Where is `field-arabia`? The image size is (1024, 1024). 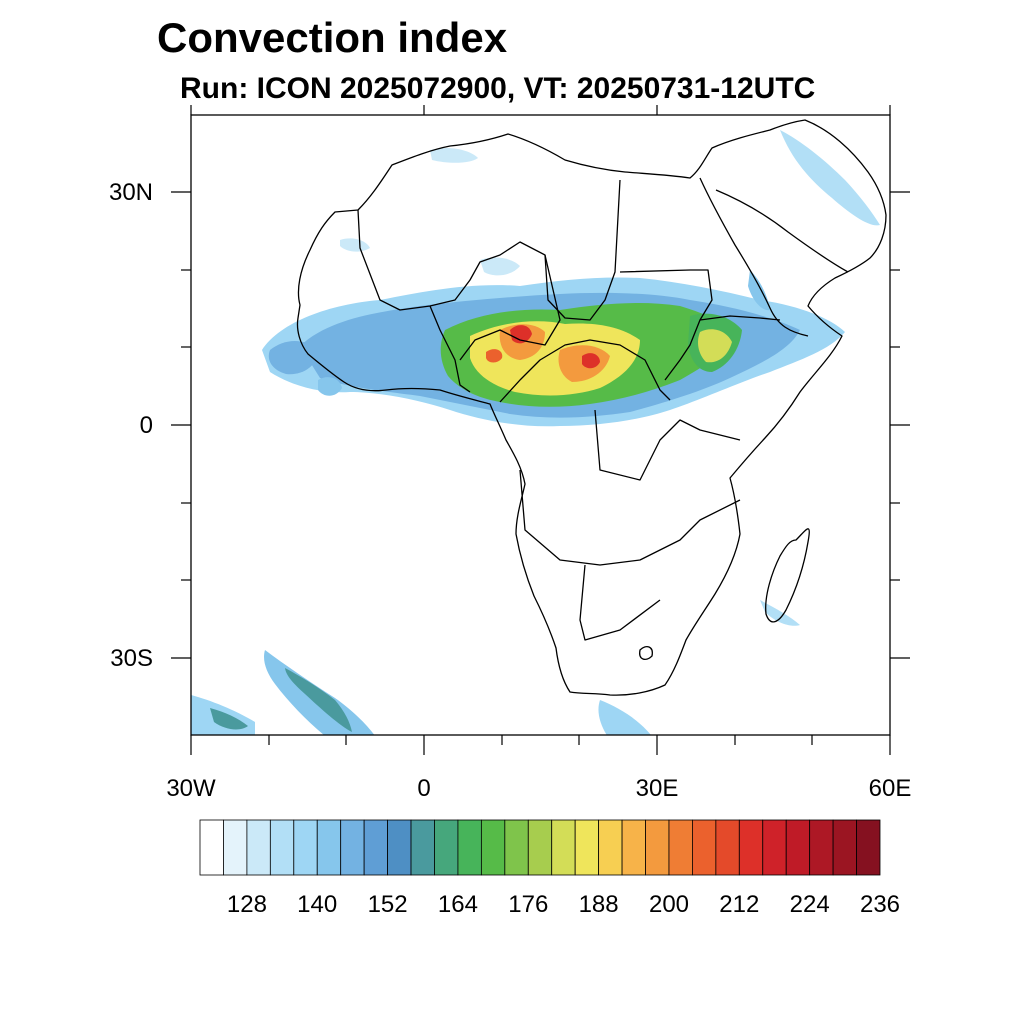 field-arabia is located at coordinates (830, 178).